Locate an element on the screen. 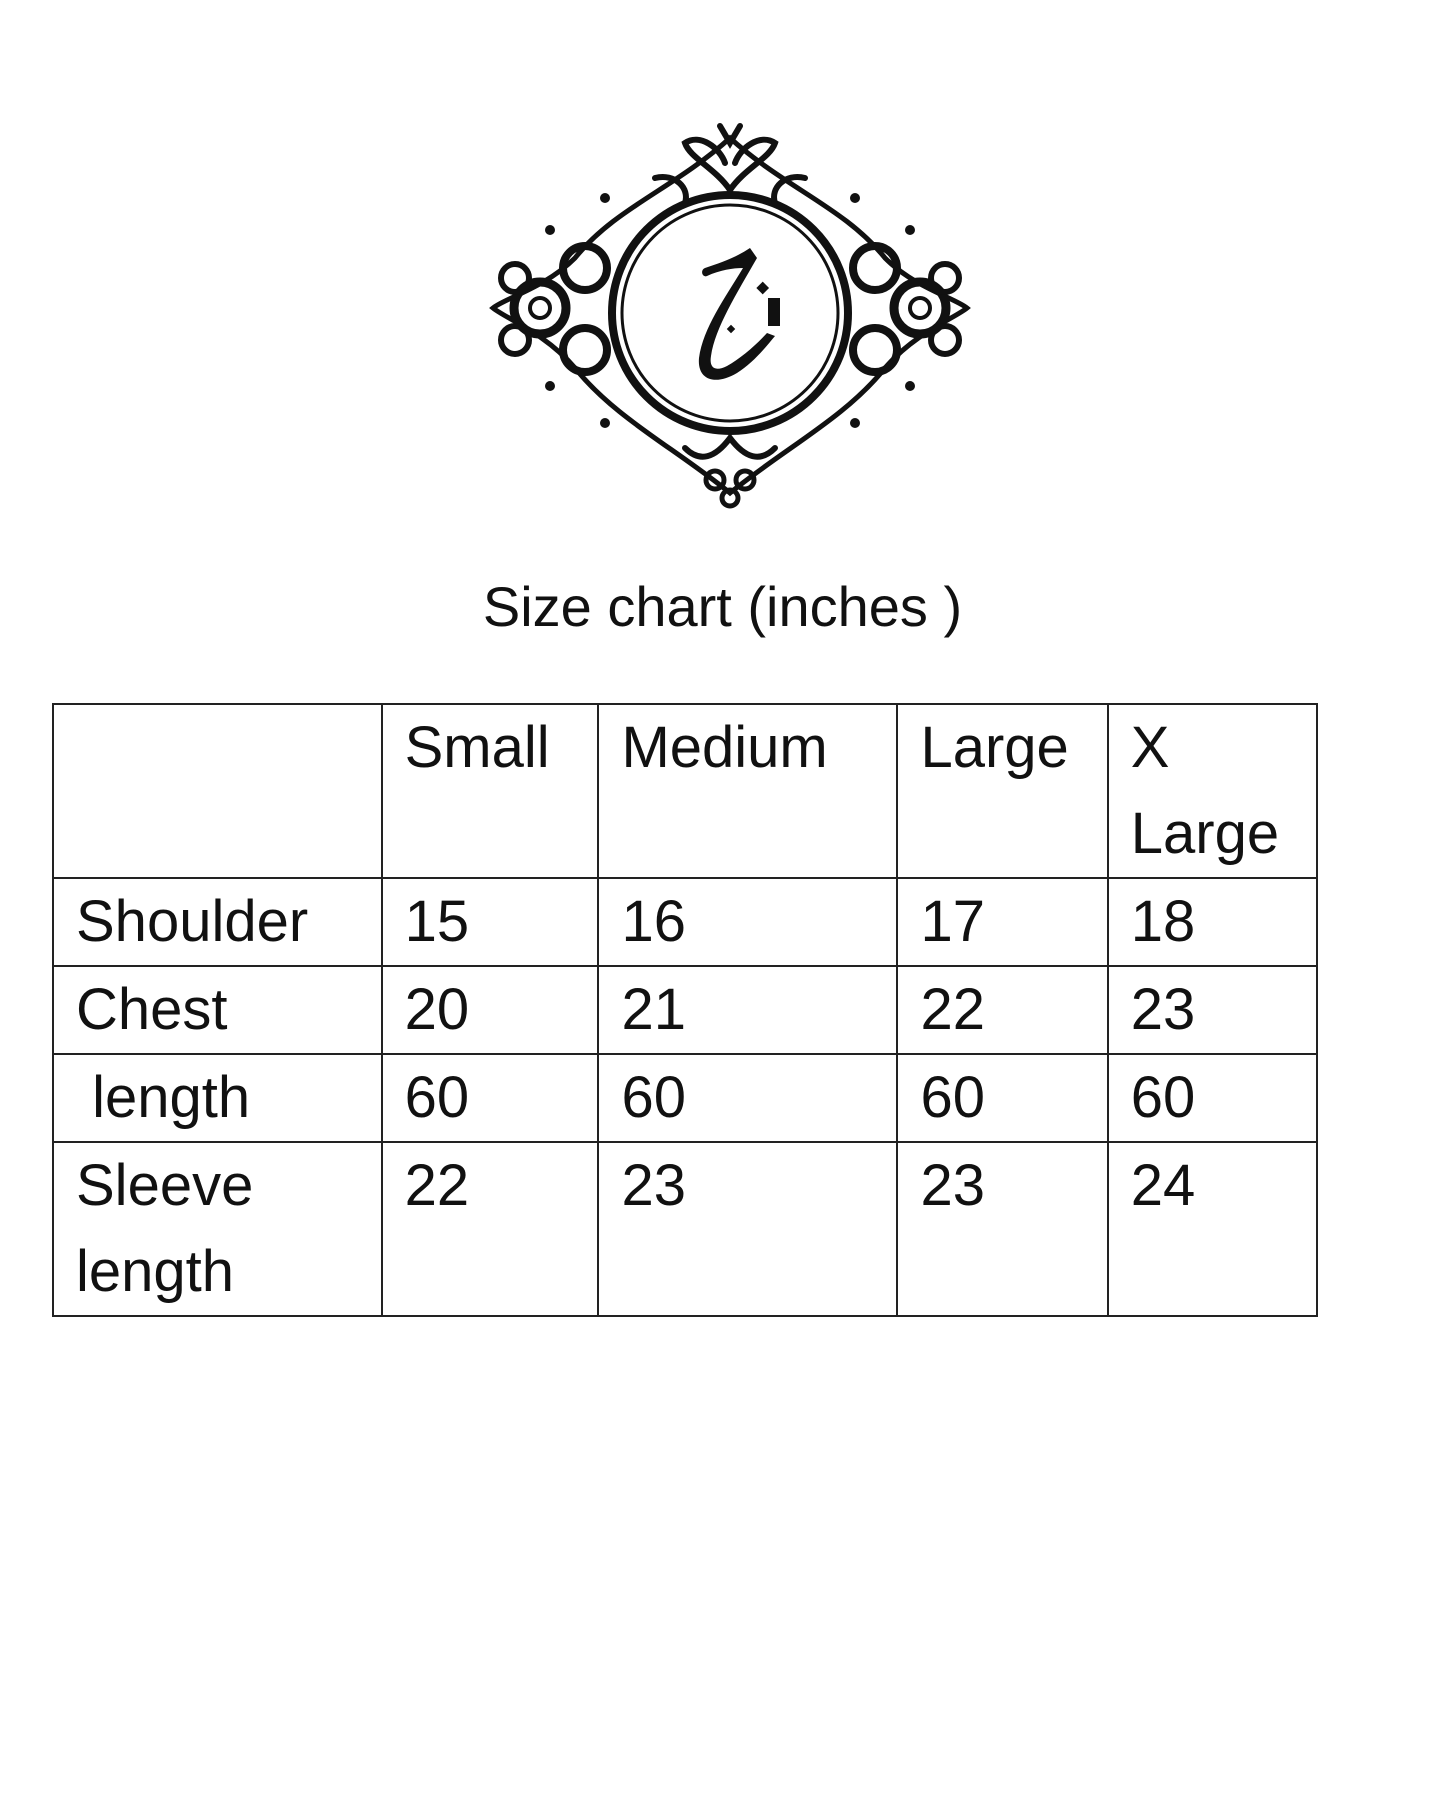 The height and width of the screenshot is (1806, 1445). table-cell: 20 is located at coordinates (490, 1010).